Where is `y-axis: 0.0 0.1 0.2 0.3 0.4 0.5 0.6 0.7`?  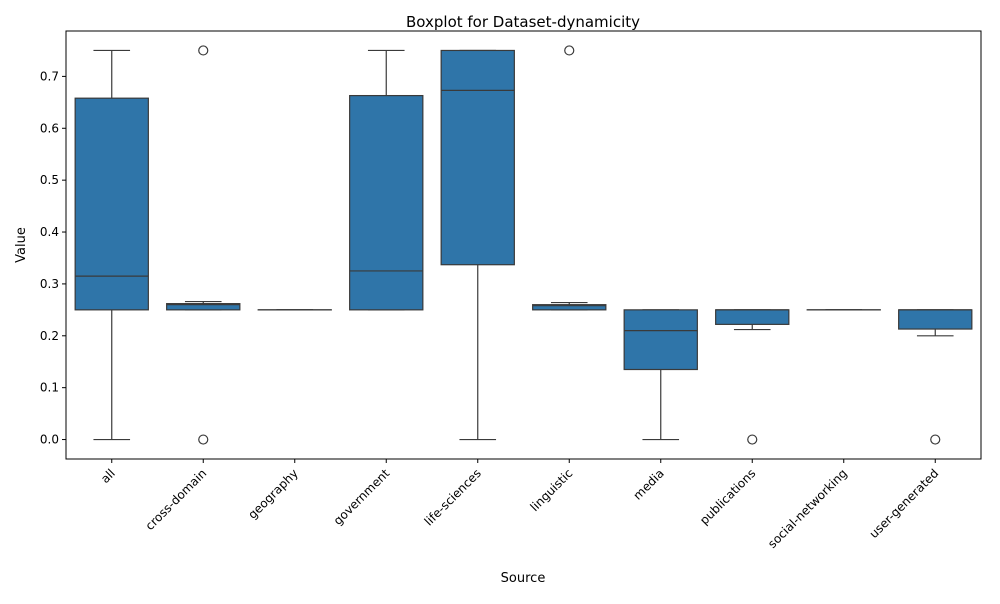 y-axis: 0.0 0.1 0.2 0.3 0.4 0.5 0.6 0.7 is located at coordinates (53, 257).